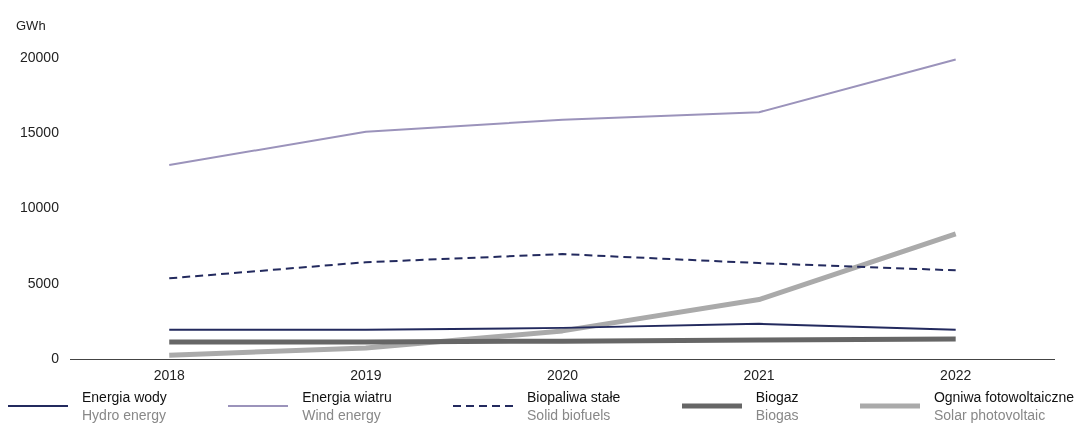  I want to click on legend-label: Ogniwa fotowoltaiczne Solar photovoltaic, so click(1003, 406).